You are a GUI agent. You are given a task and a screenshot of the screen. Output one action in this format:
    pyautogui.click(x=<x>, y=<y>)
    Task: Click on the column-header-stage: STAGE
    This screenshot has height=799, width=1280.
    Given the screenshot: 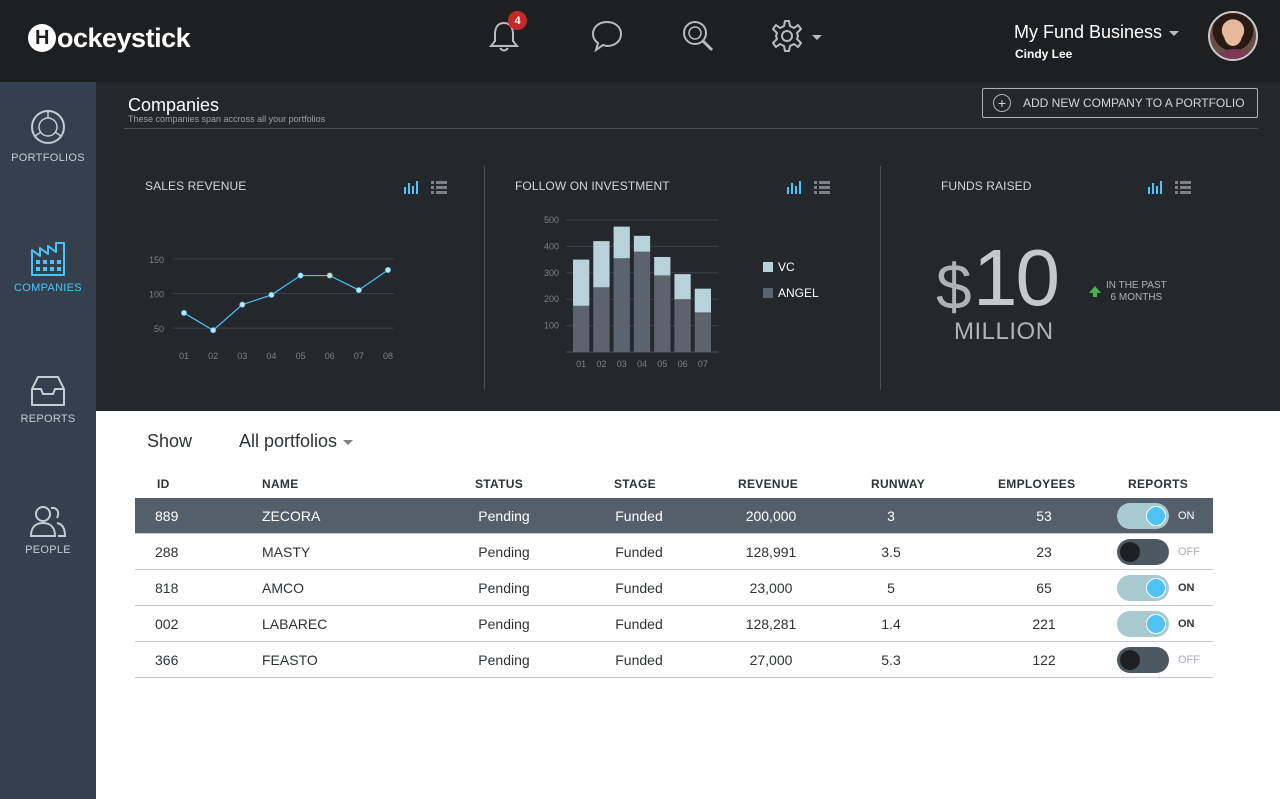 What is the action you would take?
    pyautogui.click(x=635, y=484)
    